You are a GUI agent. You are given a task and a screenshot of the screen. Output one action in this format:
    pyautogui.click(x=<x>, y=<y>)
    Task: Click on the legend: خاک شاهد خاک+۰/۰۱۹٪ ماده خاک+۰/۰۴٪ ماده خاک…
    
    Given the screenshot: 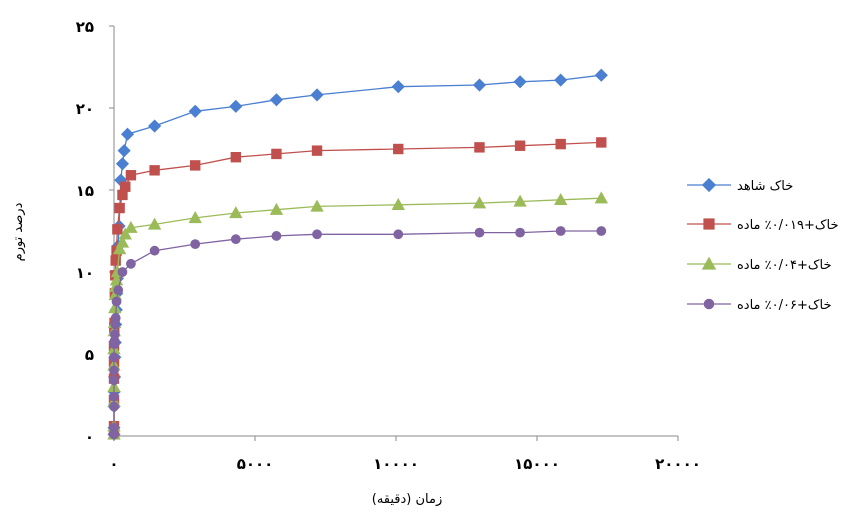 What is the action you would take?
    pyautogui.click(x=762, y=245)
    